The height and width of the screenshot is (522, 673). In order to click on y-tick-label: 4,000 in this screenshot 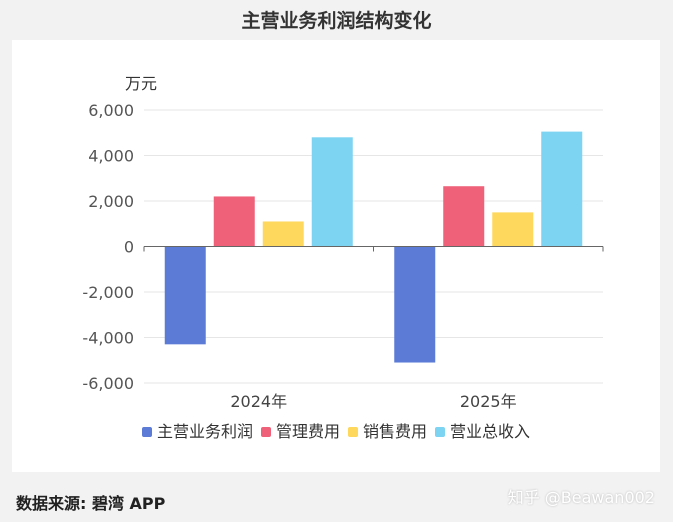, I will do `click(111, 156)`.